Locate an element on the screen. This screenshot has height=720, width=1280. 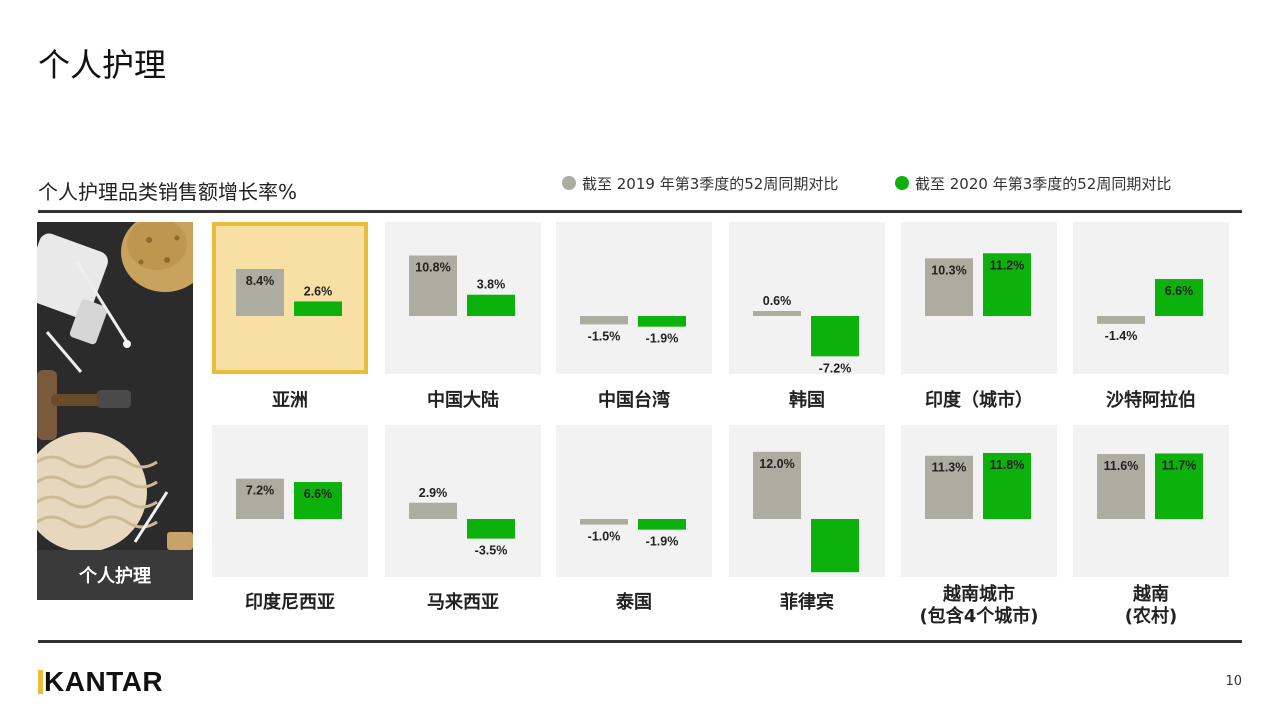
panel-category-label: 菲律宾 is located at coordinates (807, 602).